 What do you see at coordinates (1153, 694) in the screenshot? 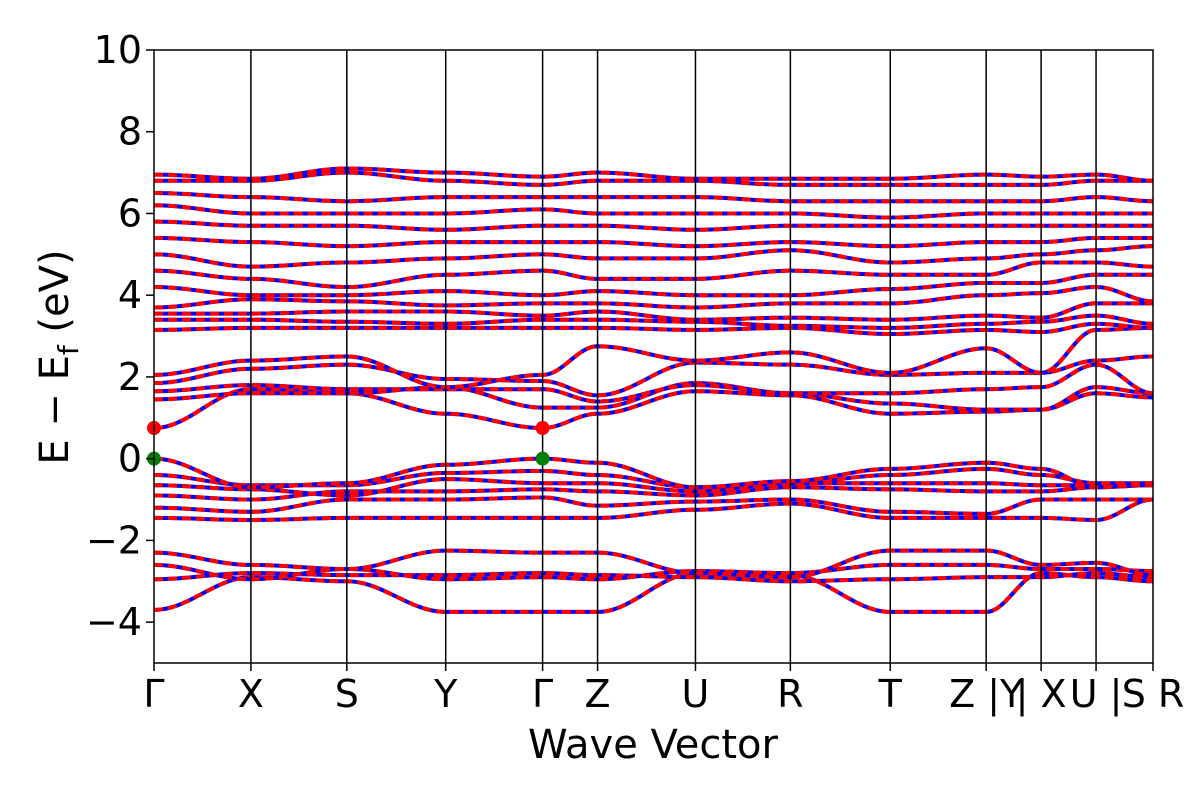
I see `x-tick-label: S R` at bounding box center [1153, 694].